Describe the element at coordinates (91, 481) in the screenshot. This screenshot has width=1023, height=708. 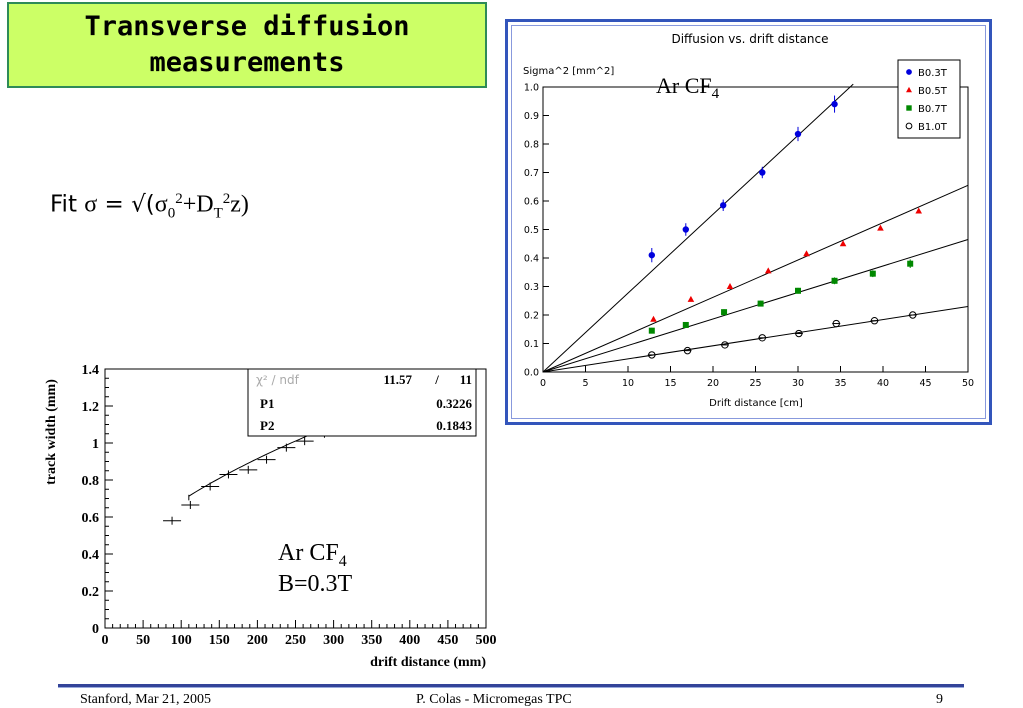
I see `trackwidth-y-tick-label: 0.8` at that location.